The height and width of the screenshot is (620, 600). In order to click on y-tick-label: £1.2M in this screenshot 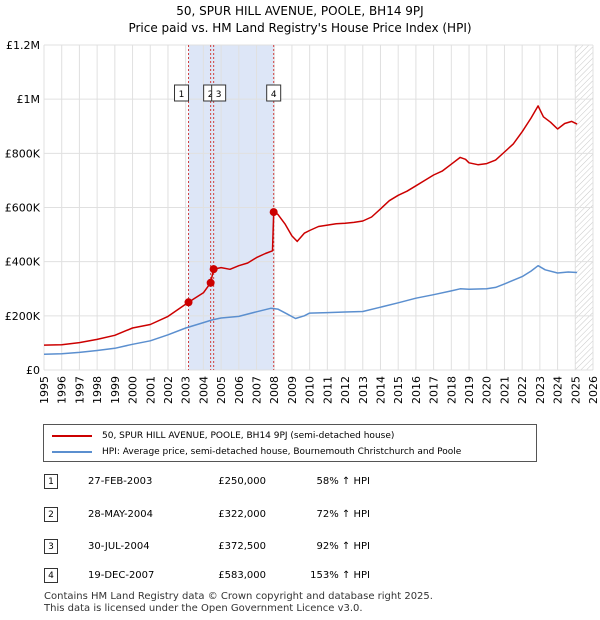, I will do `click(23, 45)`.